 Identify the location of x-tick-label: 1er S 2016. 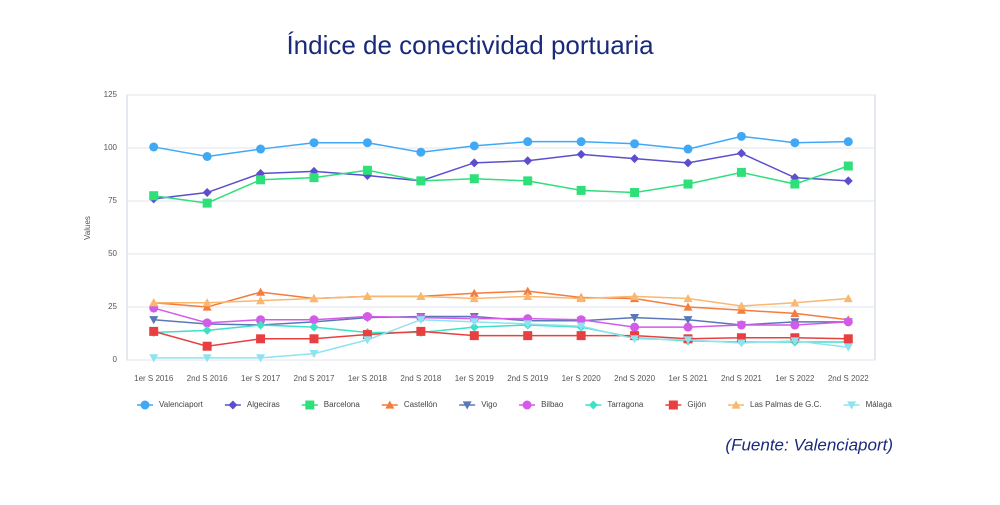
(154, 378).